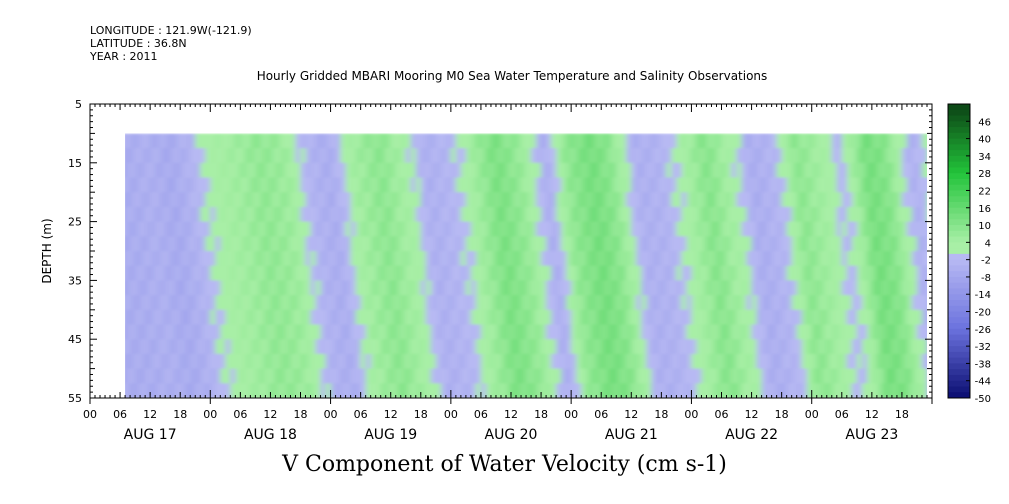 This screenshot has width=1009, height=504. I want to click on x-hour-label: 06, so click(361, 414).